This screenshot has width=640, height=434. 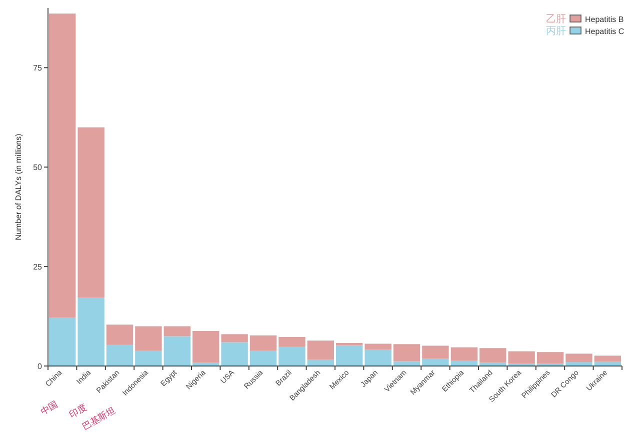 I want to click on y-tick-label: 0, so click(x=40, y=366).